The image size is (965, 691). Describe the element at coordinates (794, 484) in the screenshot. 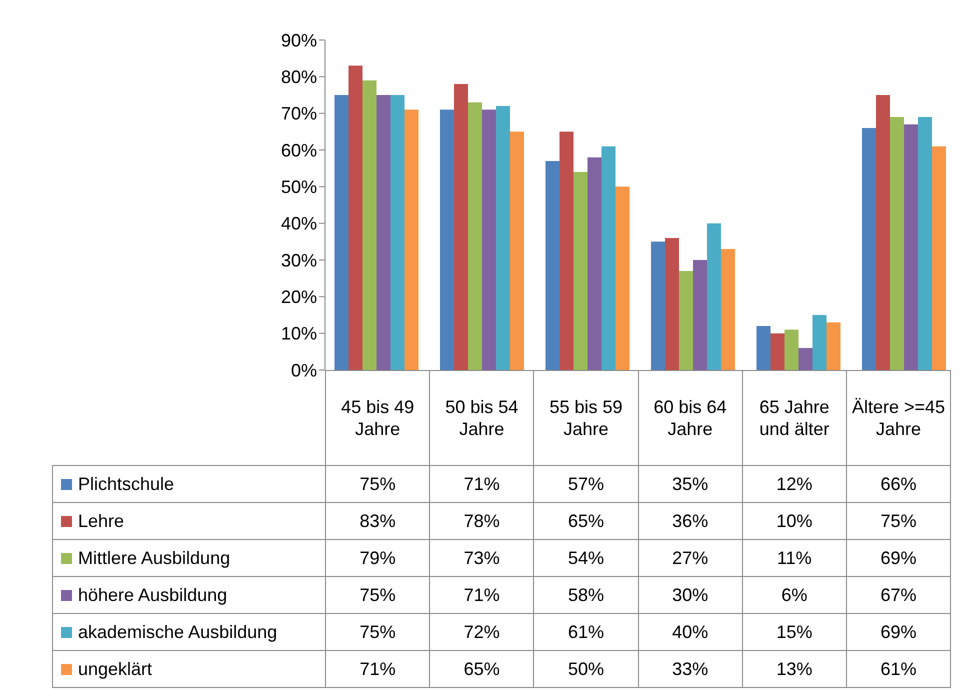

I see `data-label: 12%` at that location.